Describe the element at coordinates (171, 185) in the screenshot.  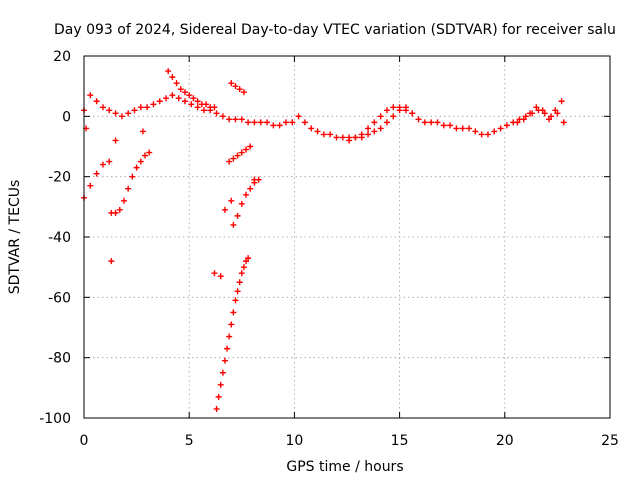
I see `series-lower-branches` at that location.